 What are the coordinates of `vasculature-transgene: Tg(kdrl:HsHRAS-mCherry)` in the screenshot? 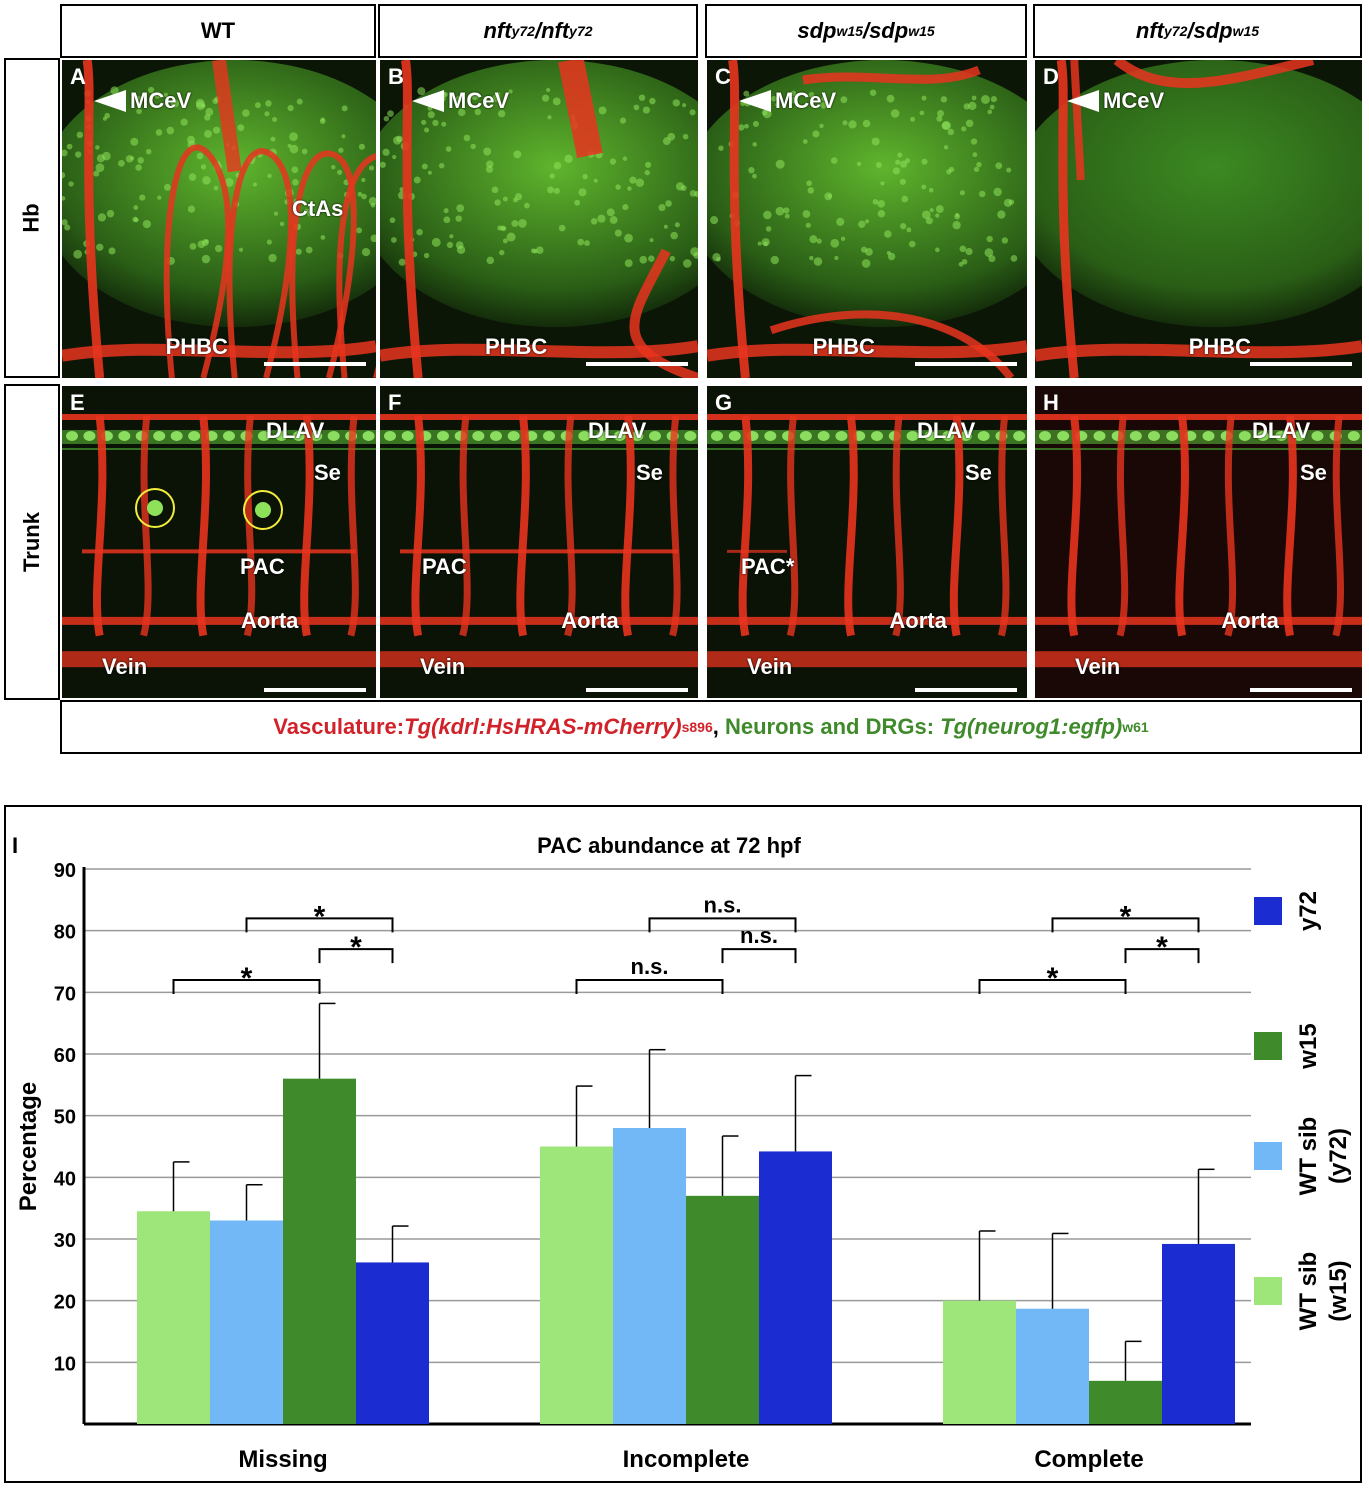 It's located at (543, 726).